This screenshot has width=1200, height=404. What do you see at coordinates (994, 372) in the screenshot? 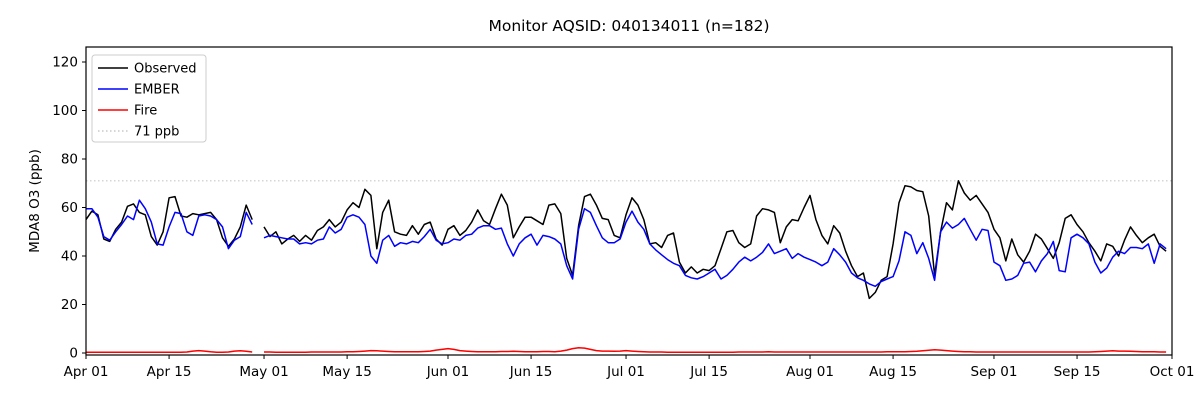
I see `x-tick-label: Sep 01` at bounding box center [994, 372].